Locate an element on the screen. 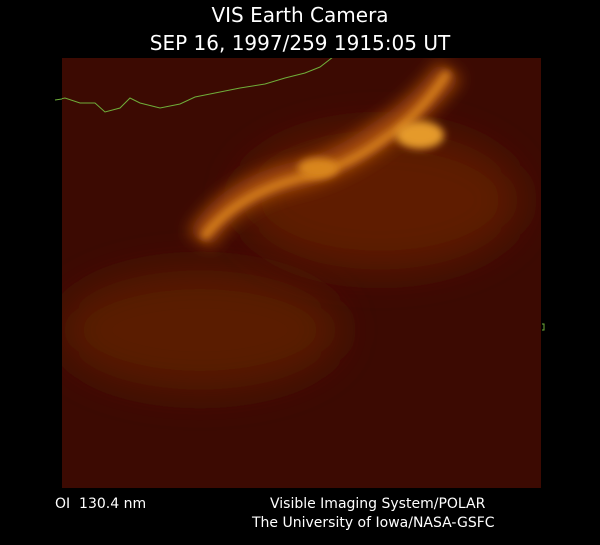  wavelength: OI 130.4 nm is located at coordinates (100, 504).